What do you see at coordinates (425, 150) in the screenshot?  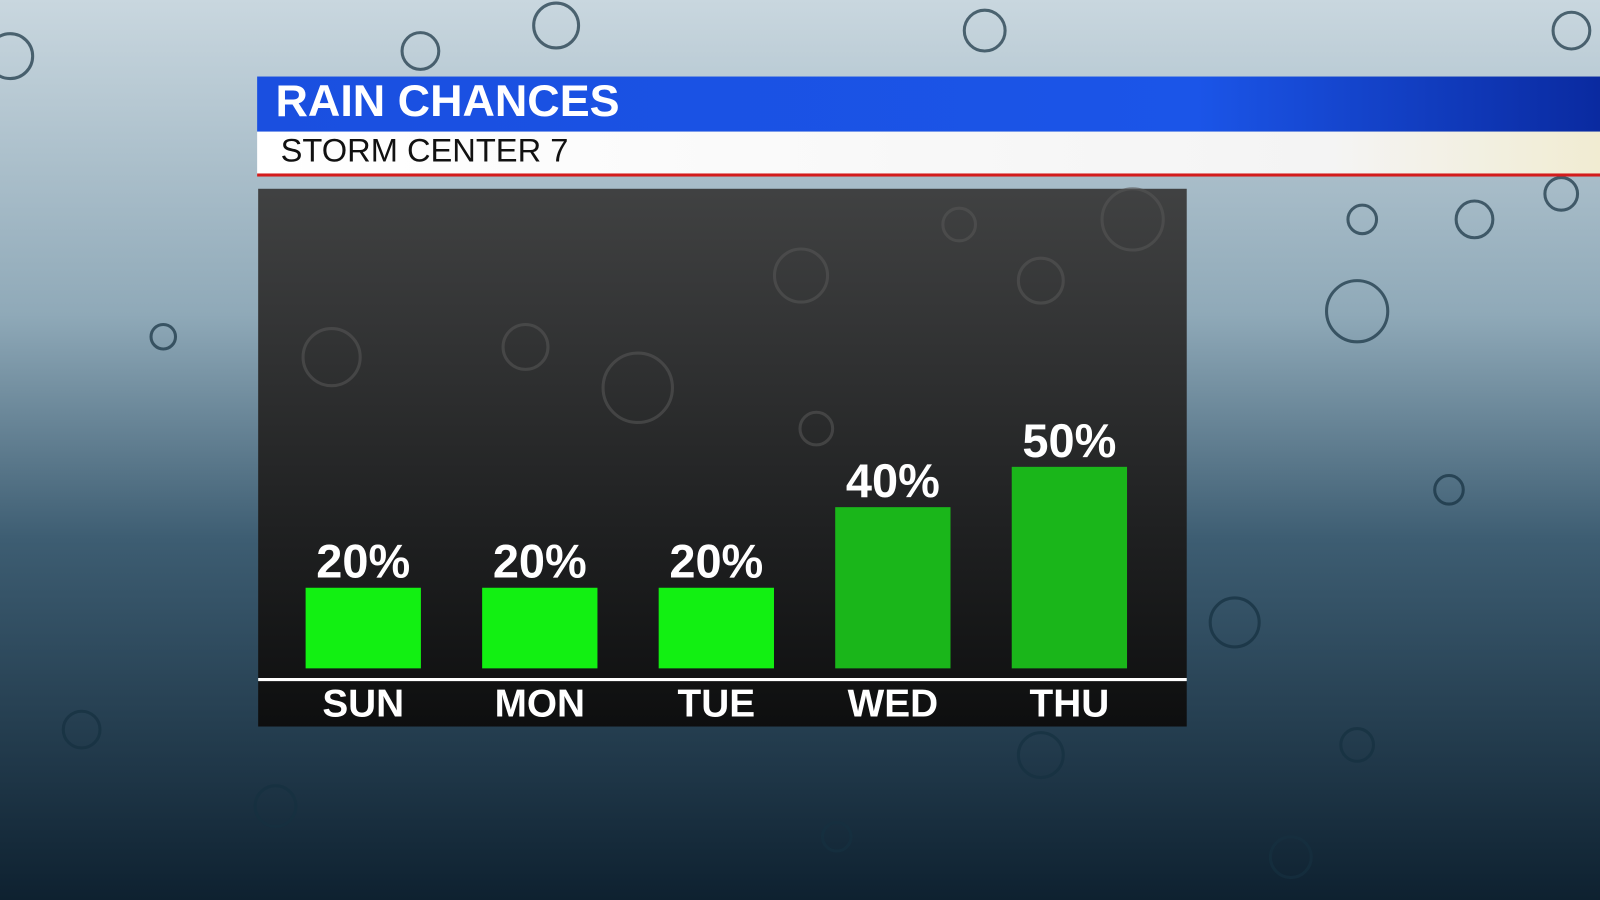 I see `chart-subtitle: STORM CENTER 7` at bounding box center [425, 150].